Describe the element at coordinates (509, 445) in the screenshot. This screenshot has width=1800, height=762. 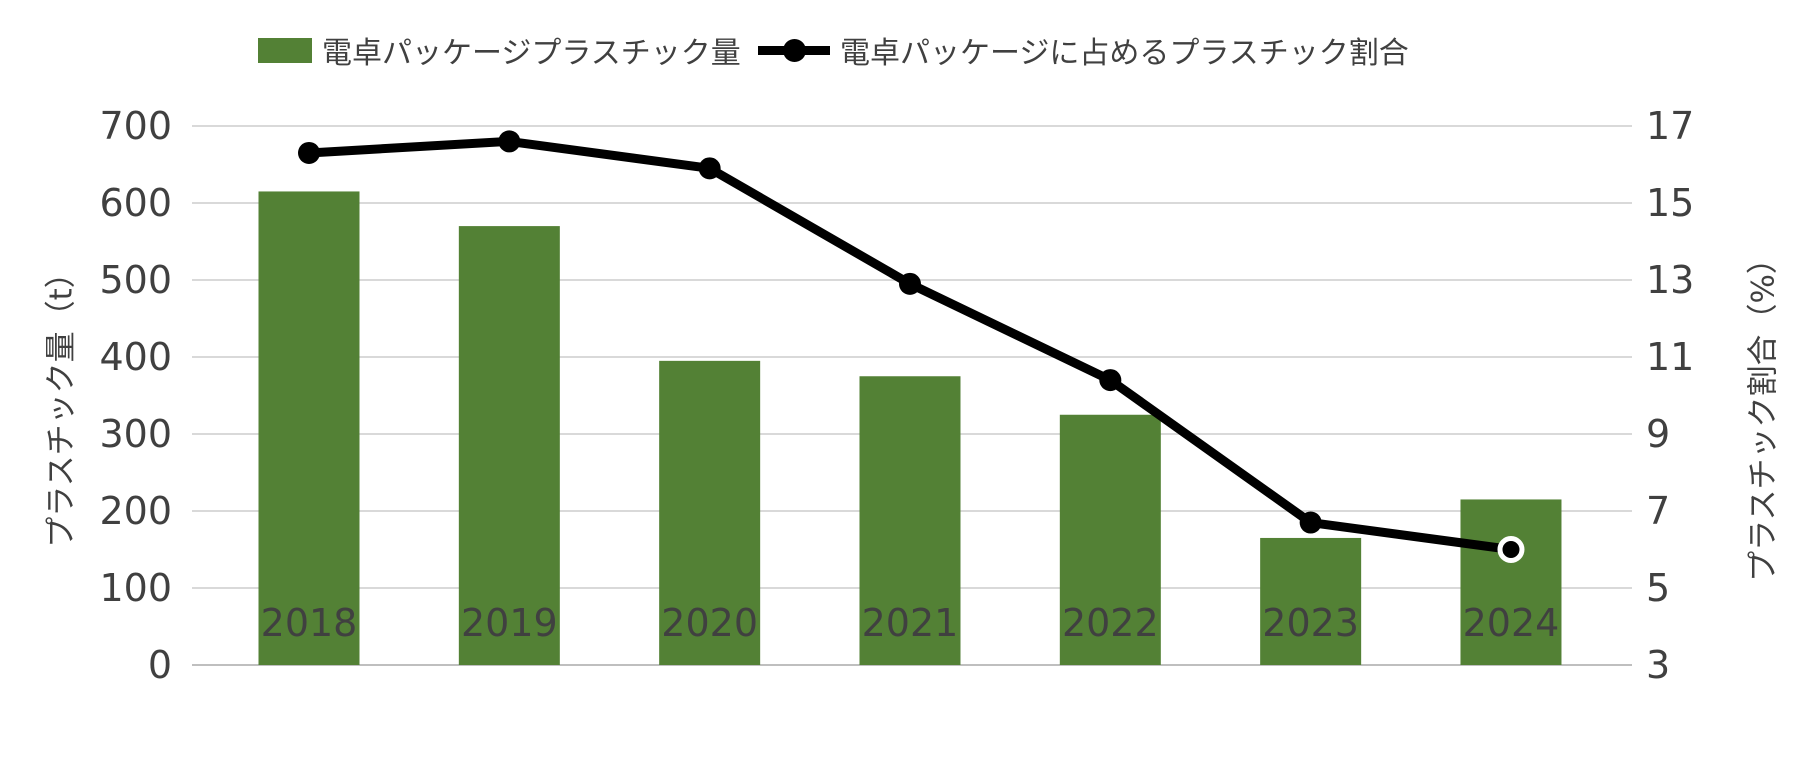
I see `bar-2019` at that location.